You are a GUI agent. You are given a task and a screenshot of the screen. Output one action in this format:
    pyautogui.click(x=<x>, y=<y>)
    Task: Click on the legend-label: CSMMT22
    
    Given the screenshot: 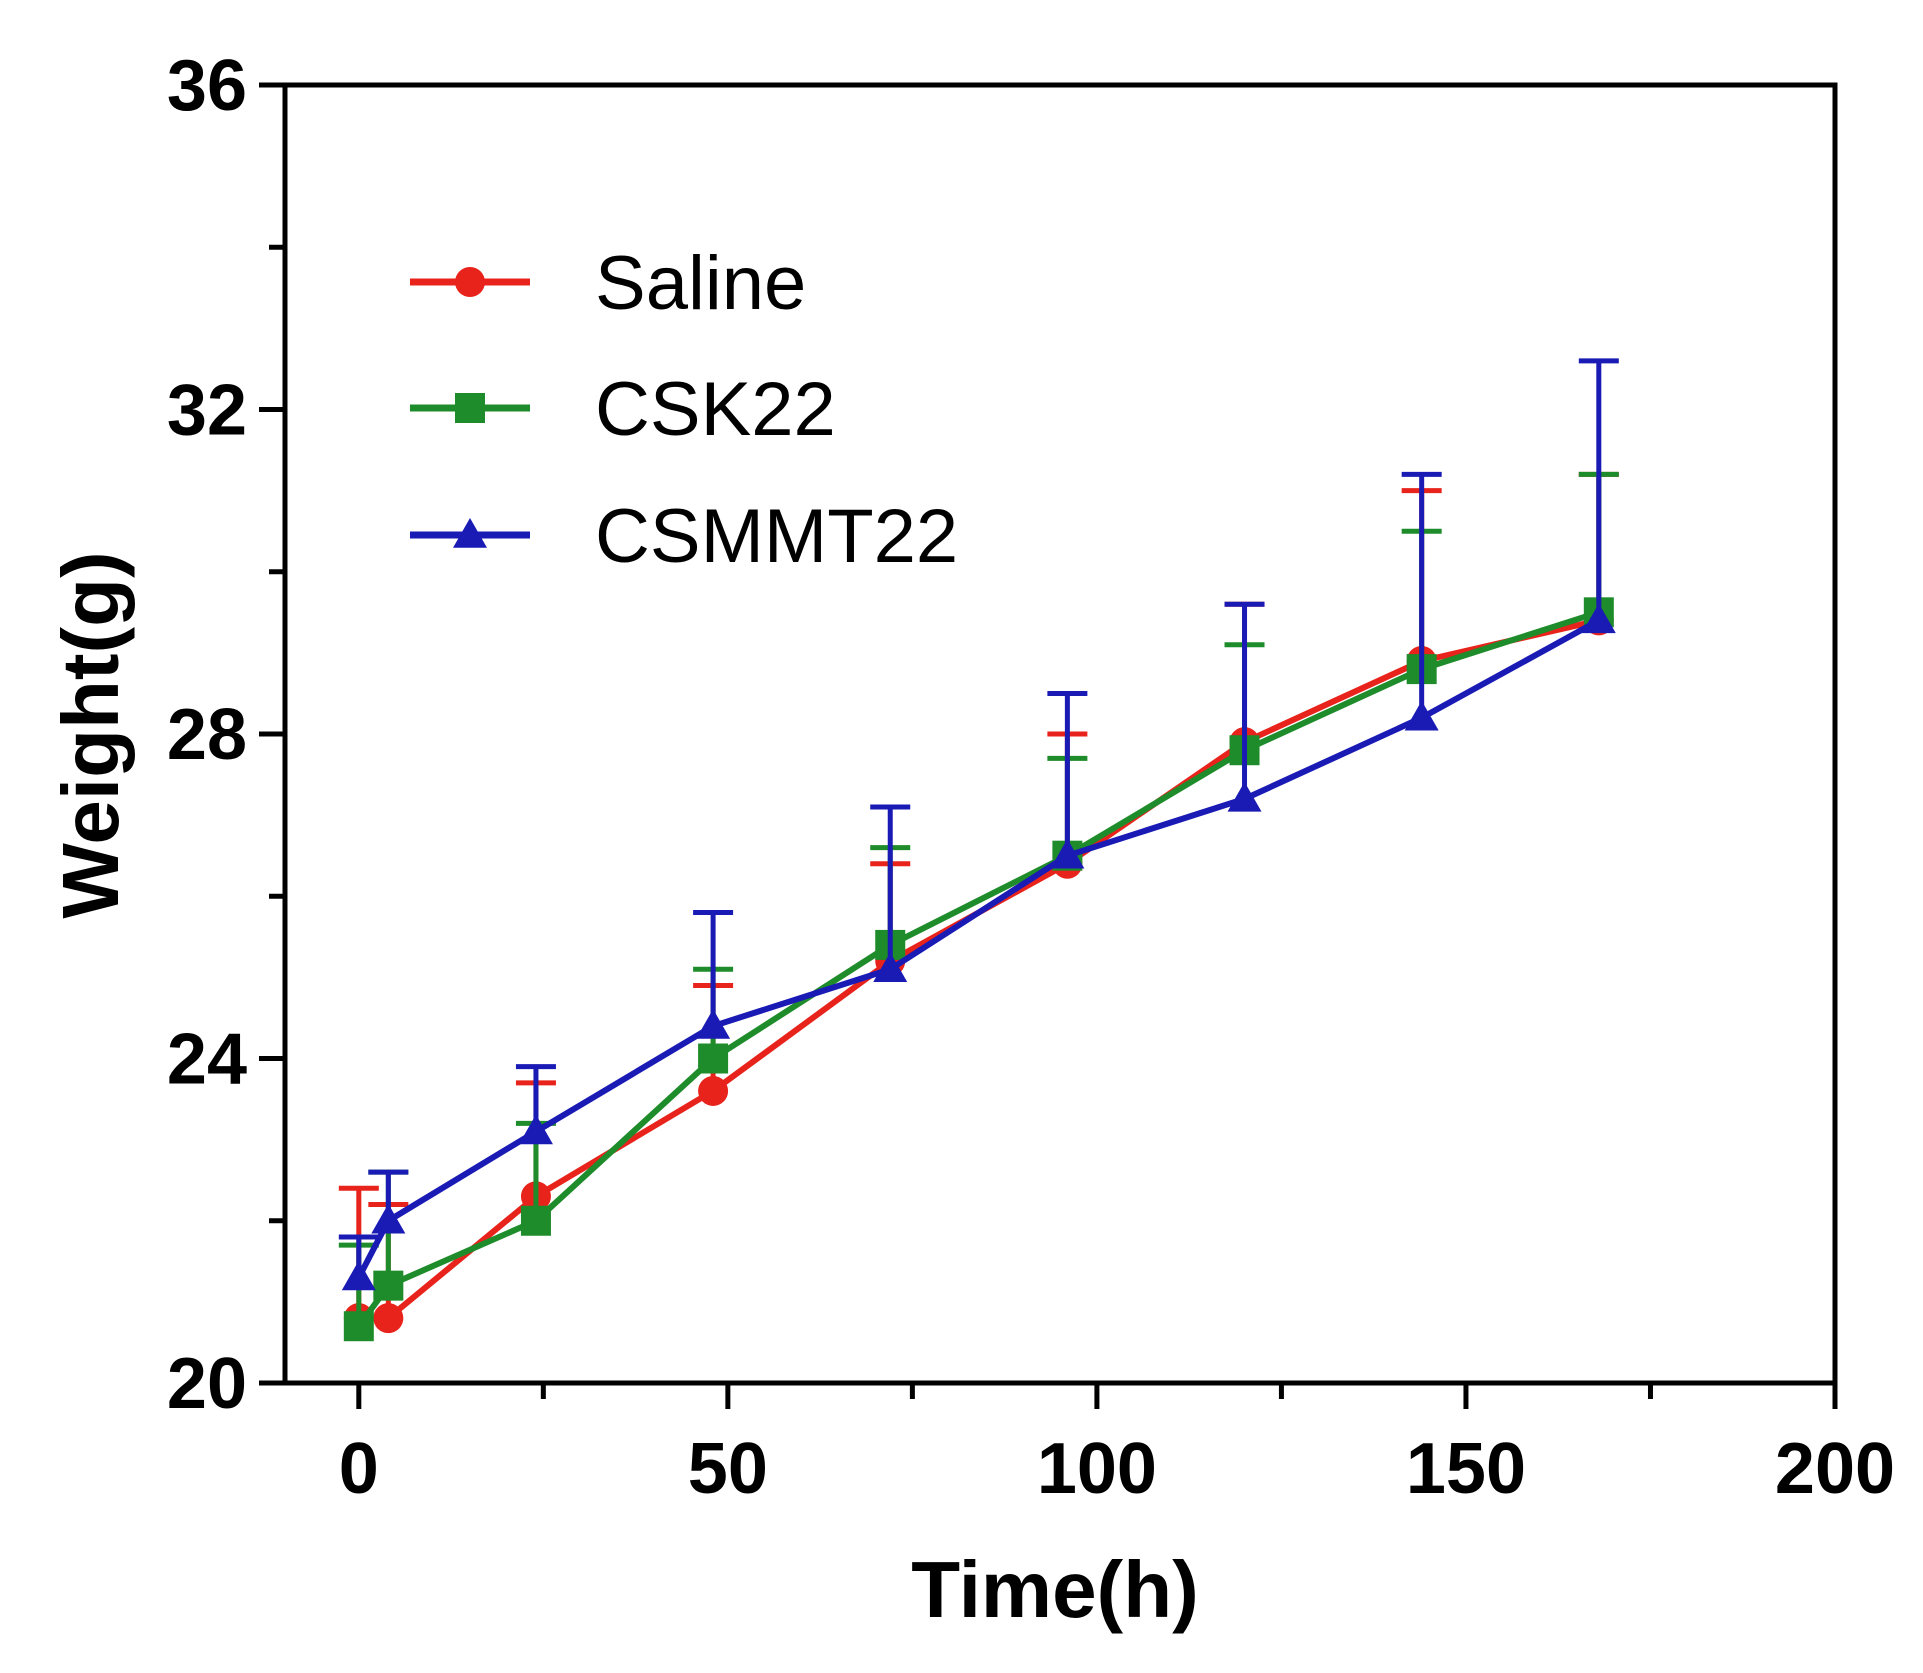 What is the action you would take?
    pyautogui.click(x=776, y=536)
    